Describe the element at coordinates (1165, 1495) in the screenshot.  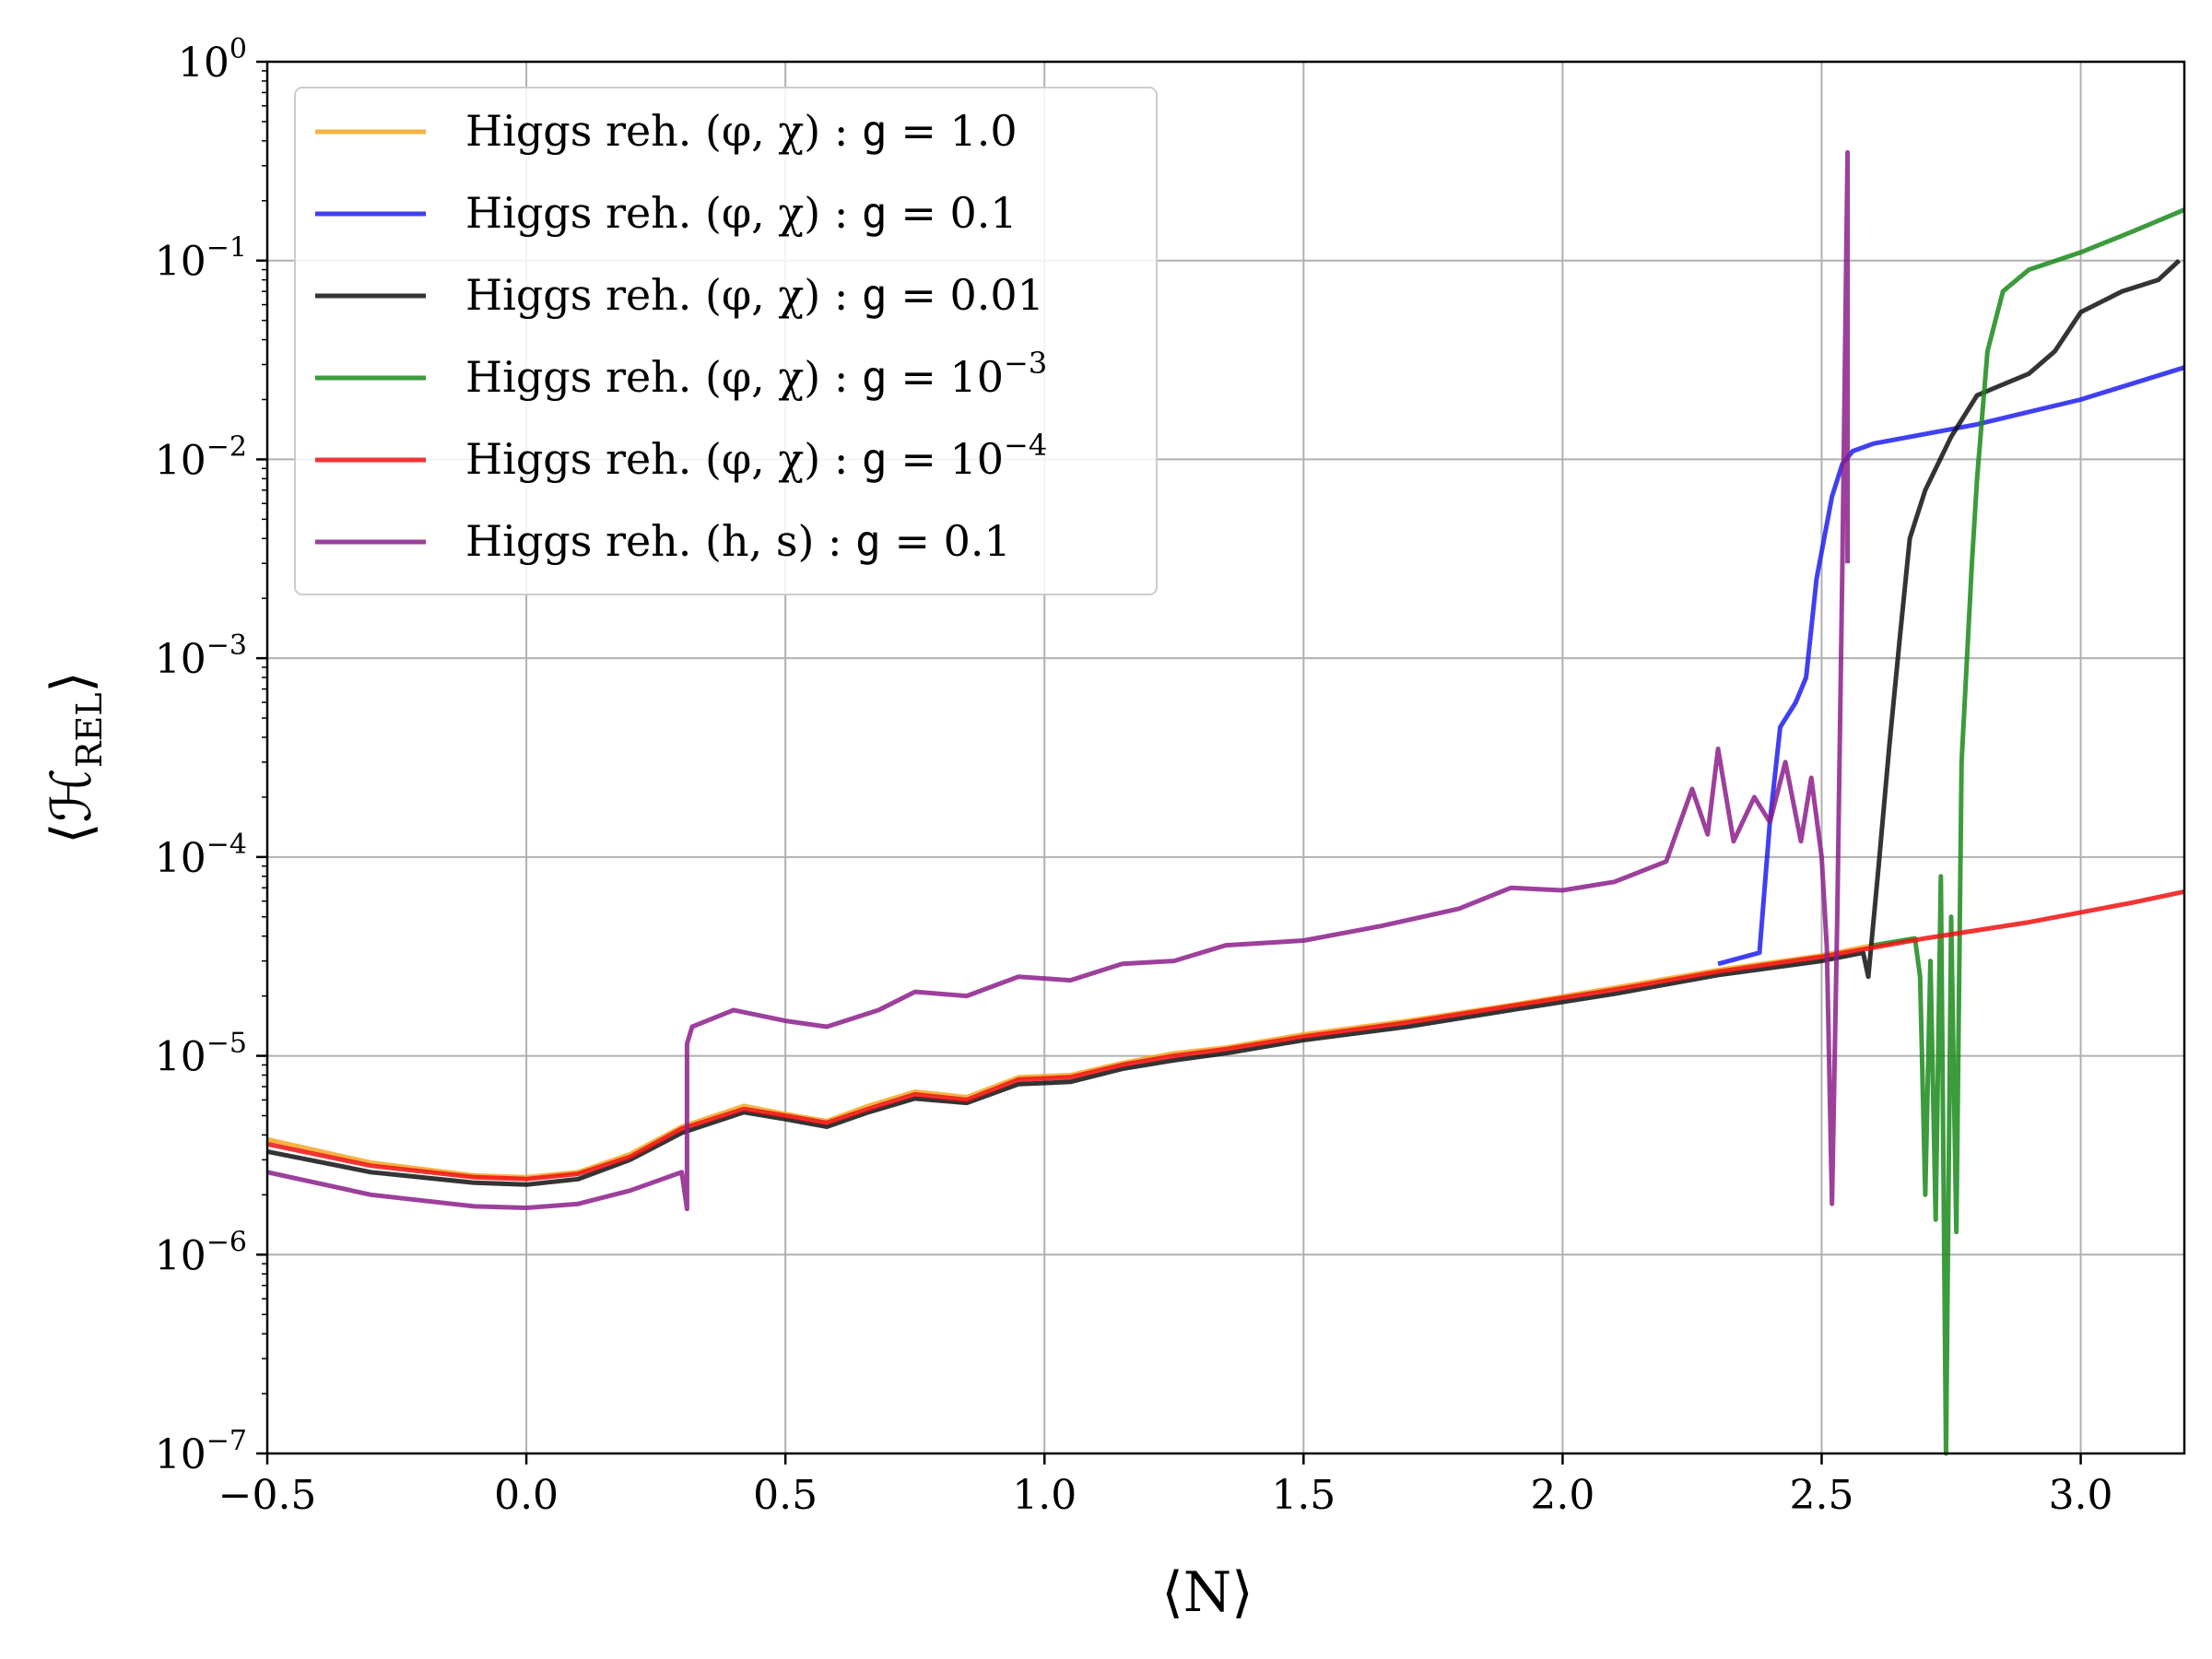
I see `x-tick-labels: −0.5 0.0 0.5 1.0 1.5 2.0 2.5 3.0` at that location.